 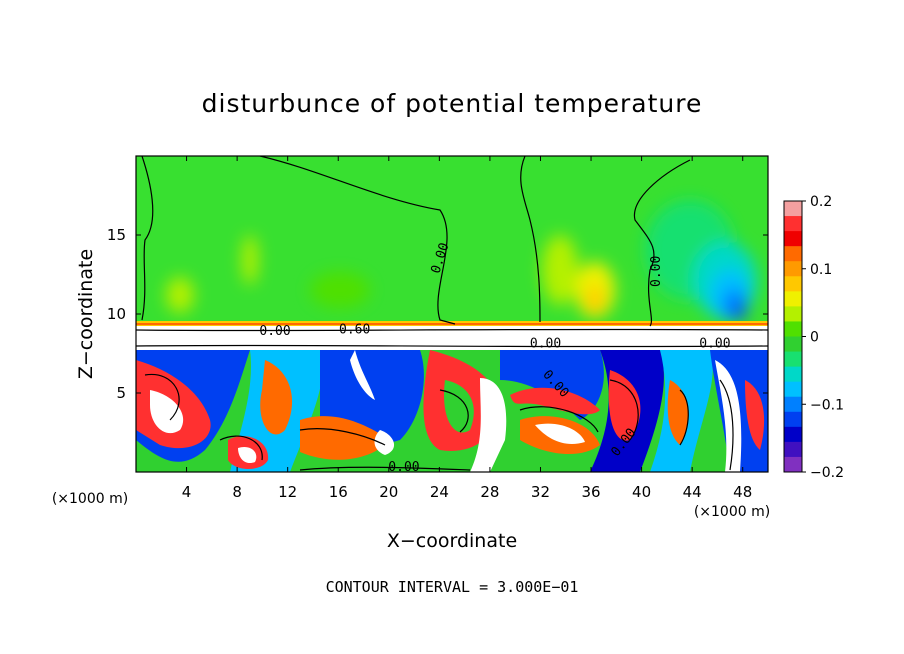 What do you see at coordinates (821, 270) in the screenshot?
I see `colorbar-tick-label: 0.1` at bounding box center [821, 270].